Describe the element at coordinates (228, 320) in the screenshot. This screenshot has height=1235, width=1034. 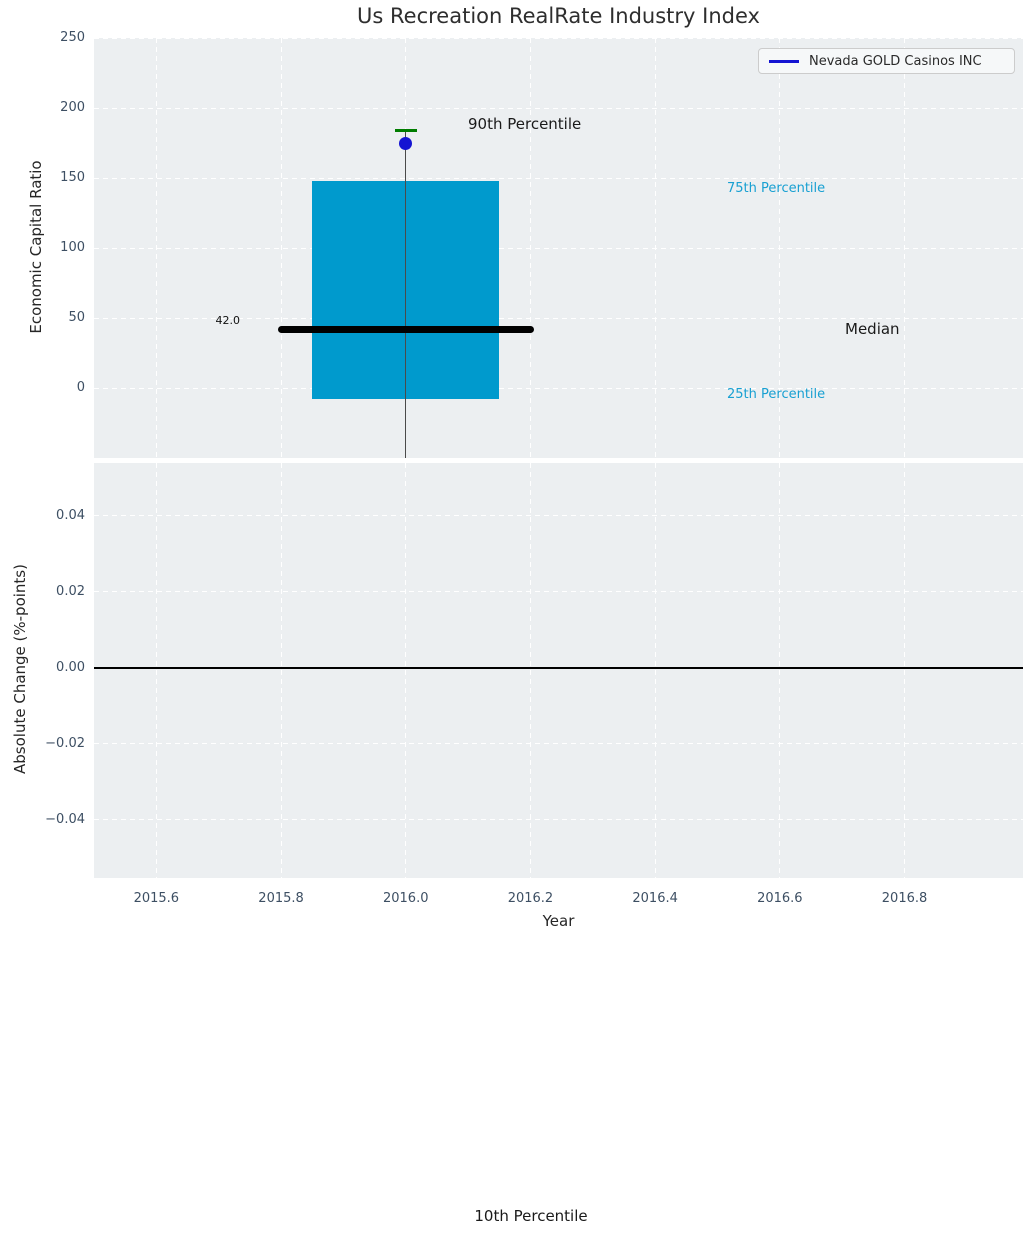
I see `median-value-annotation: 42.0` at that location.